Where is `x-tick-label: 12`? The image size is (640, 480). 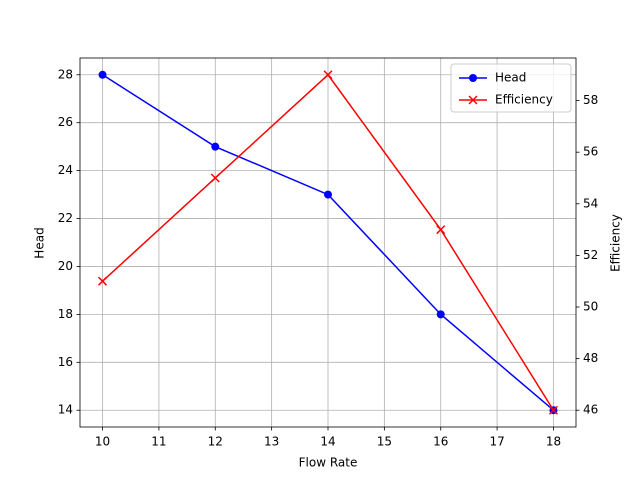
x-tick-label: 12 is located at coordinates (215, 442).